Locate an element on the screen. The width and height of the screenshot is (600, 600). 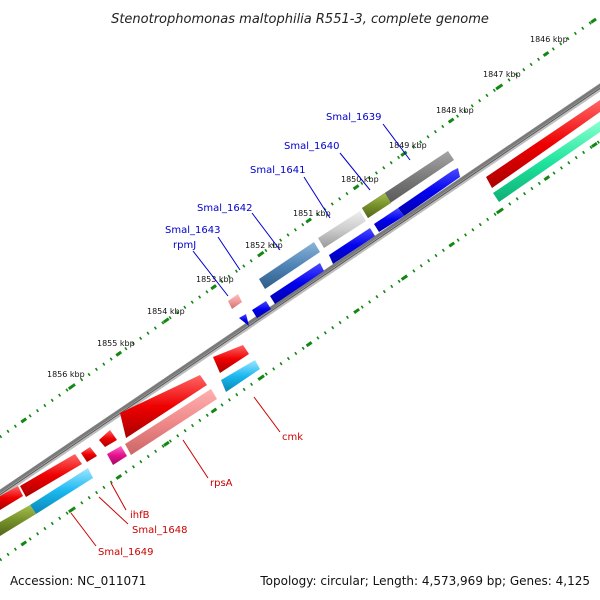
gene-label: Smal_1643 is located at coordinates (192, 230).